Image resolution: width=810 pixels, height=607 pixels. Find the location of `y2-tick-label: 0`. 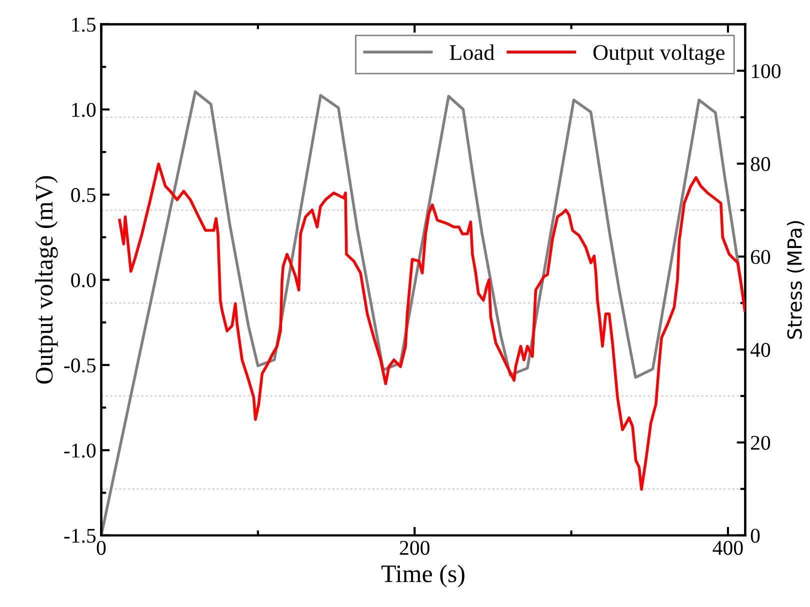

y2-tick-label: 0 is located at coordinates (755, 535).